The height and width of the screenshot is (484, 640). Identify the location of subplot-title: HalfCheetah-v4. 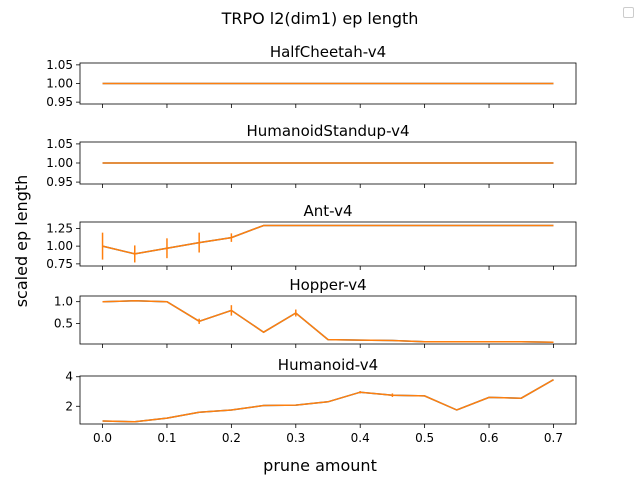
(328, 52).